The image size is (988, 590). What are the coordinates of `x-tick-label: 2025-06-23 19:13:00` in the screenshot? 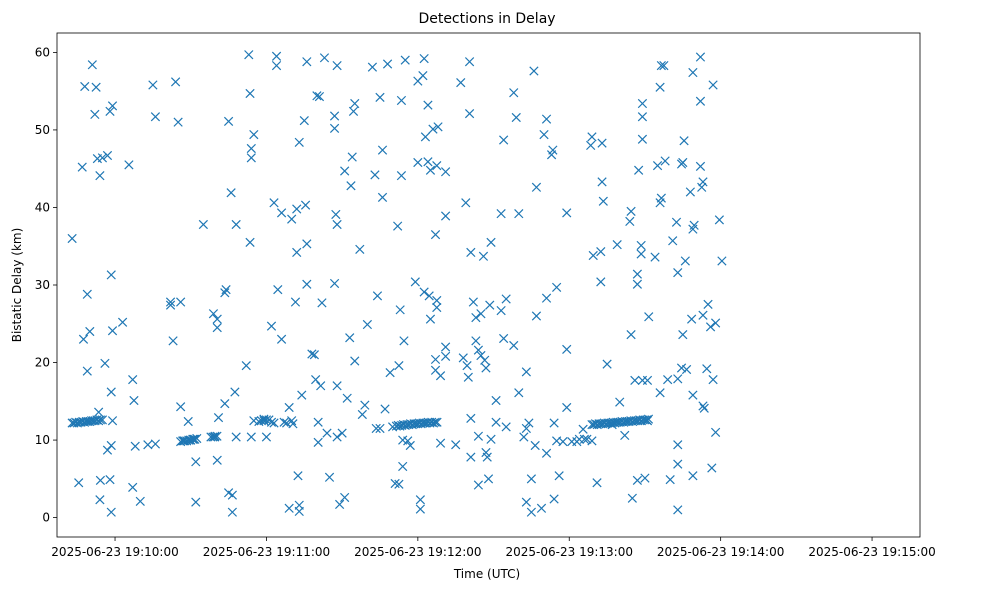 It's located at (569, 552).